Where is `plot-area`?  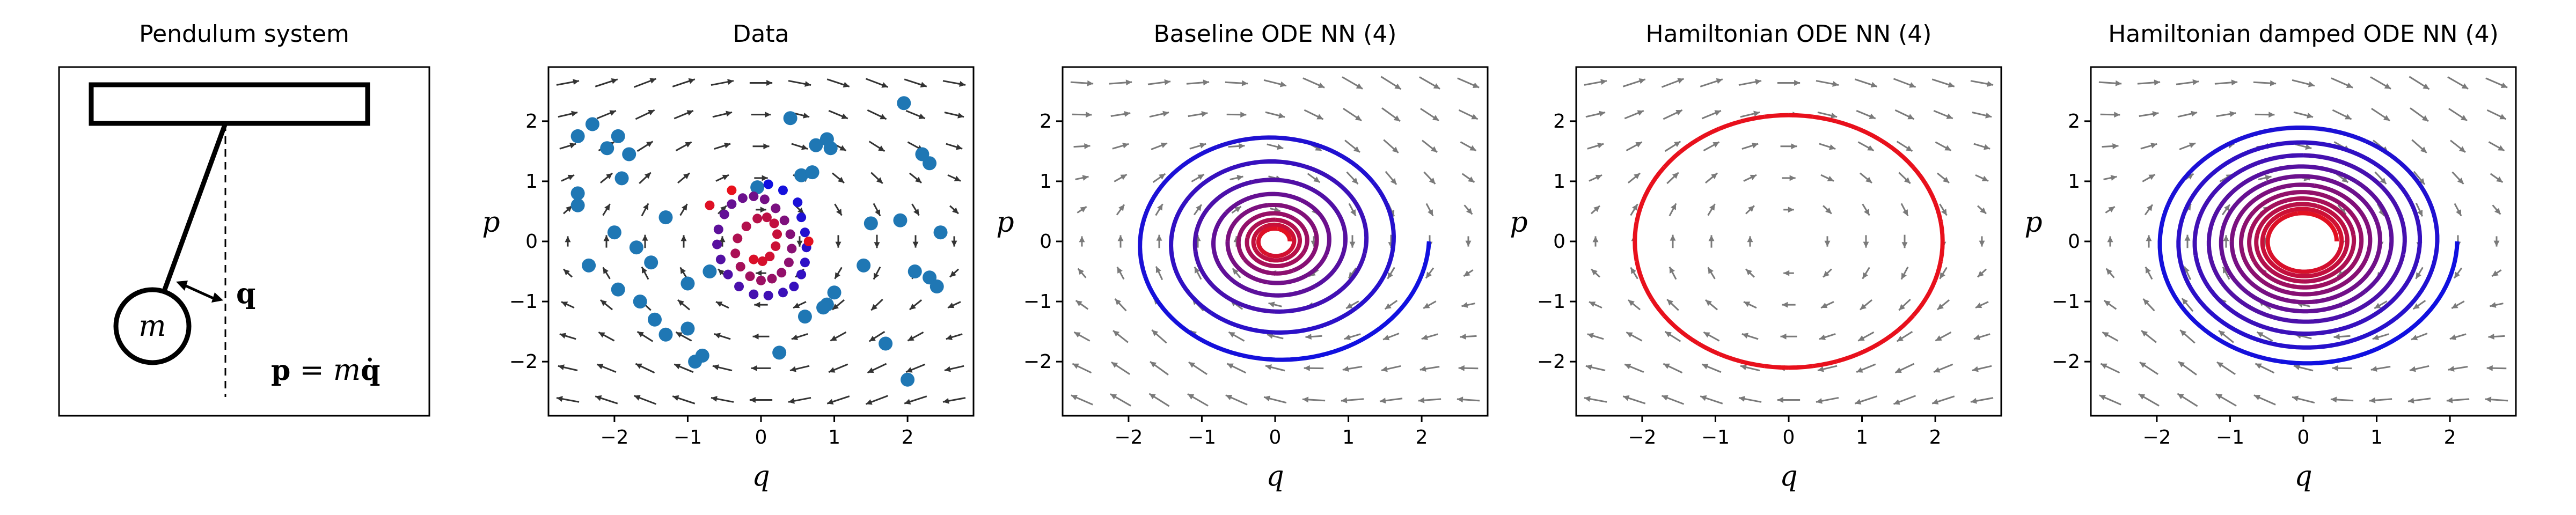 plot-area is located at coordinates (761, 242).